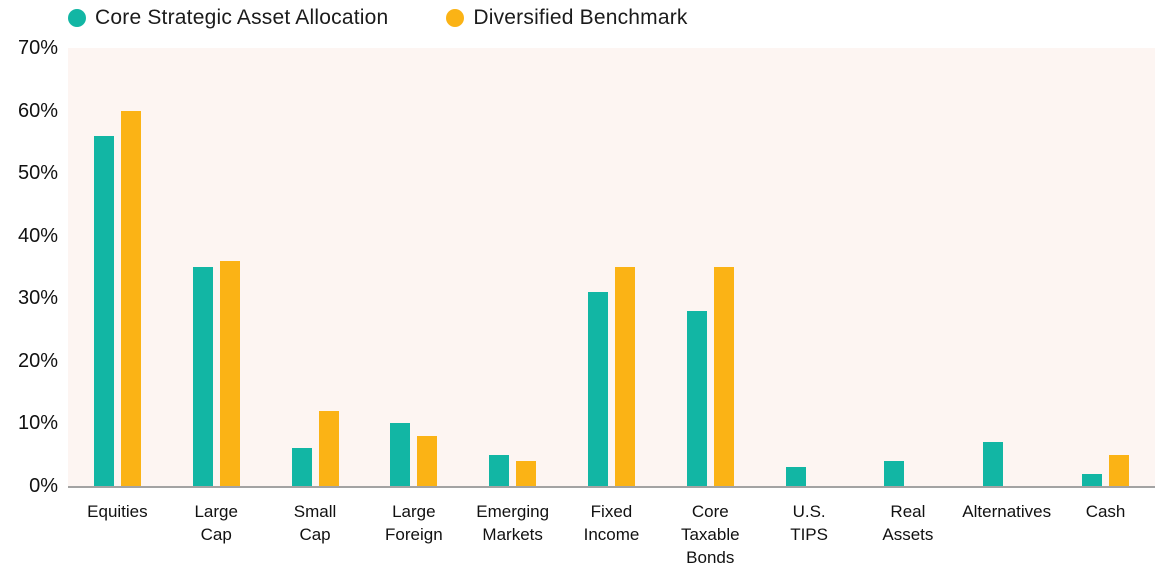 Image resolution: width=1167 pixels, height=572 pixels. I want to click on x-label-8: Real Assets, so click(908, 523).